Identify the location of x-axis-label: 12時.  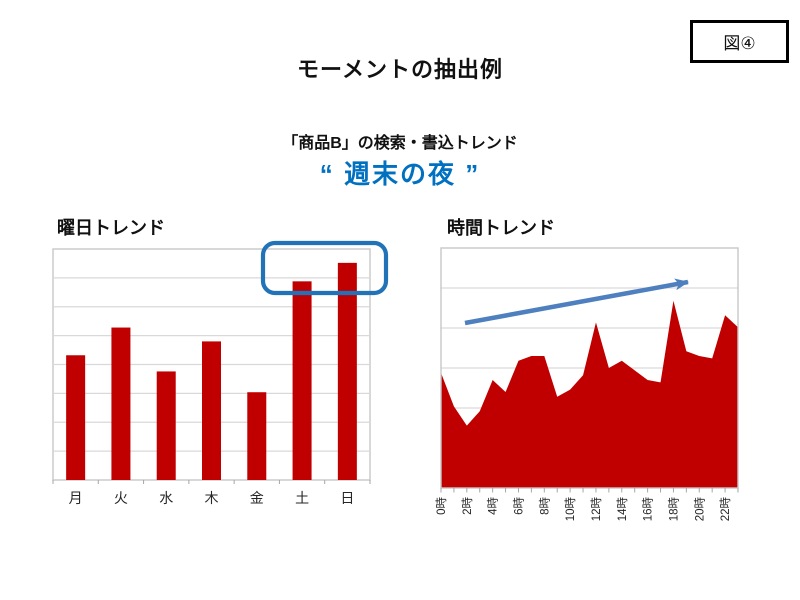
(596, 509).